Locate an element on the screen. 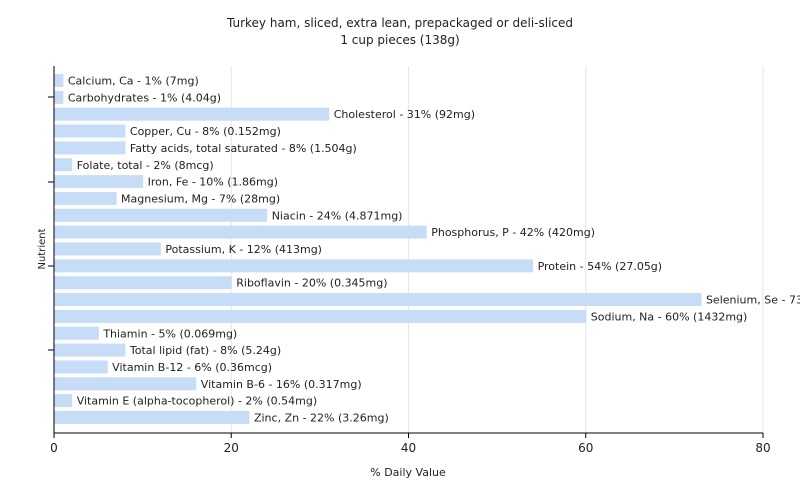  y-axis-label: Nutrient is located at coordinates (42, 248).